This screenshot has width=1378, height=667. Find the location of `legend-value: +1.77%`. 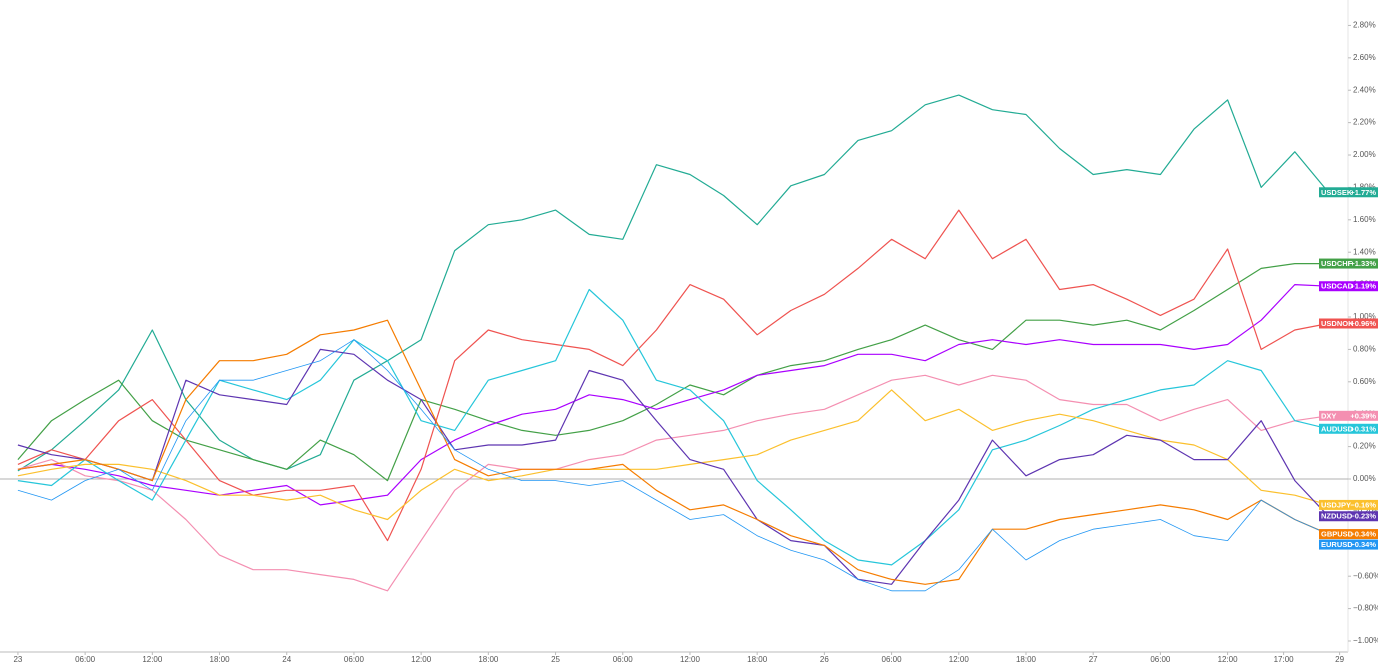

legend-value: +1.77% is located at coordinates (1363, 192).